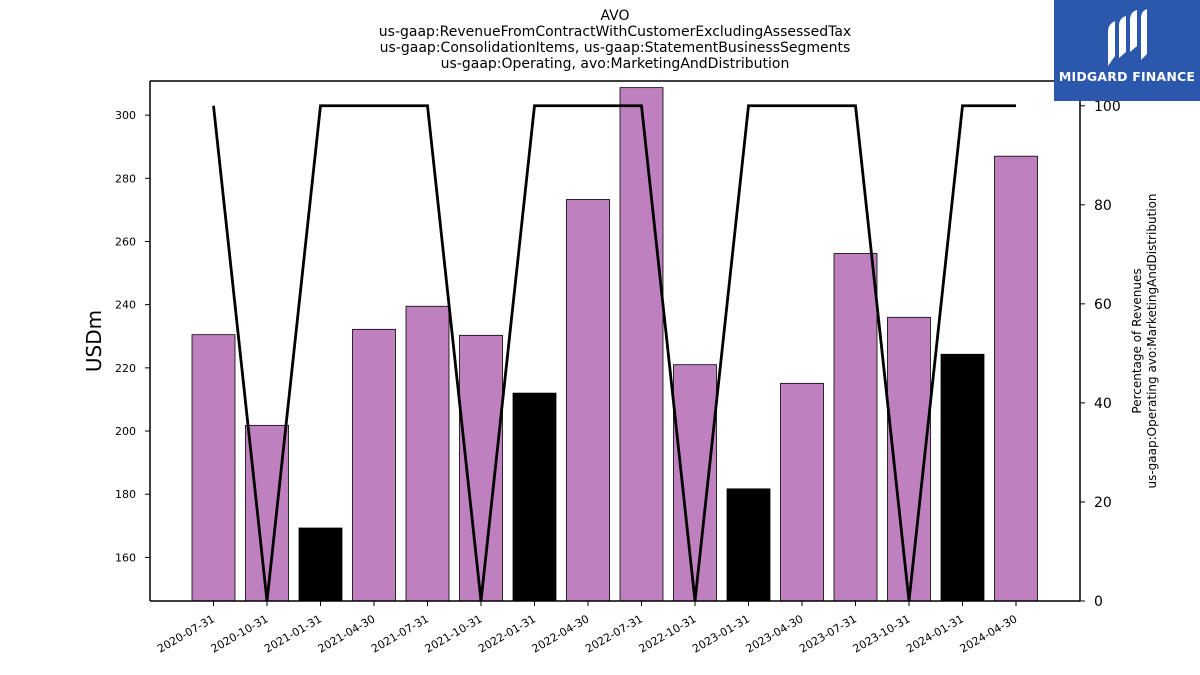 This screenshot has width=1200, height=675. I want to click on x-tick-label: 2022-04-30, so click(561, 633).